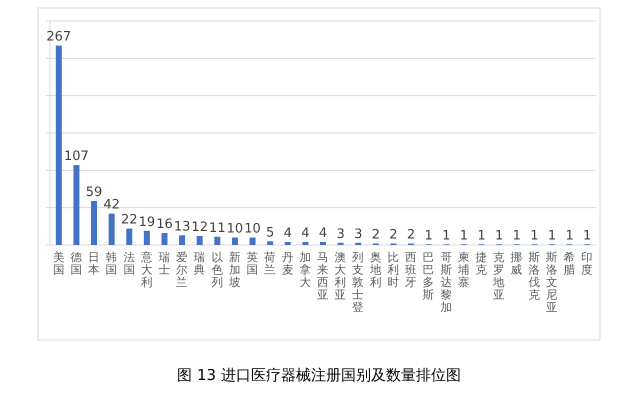  What do you see at coordinates (482, 263) in the screenshot?
I see `x-tick-label: 捷克` at bounding box center [482, 263].